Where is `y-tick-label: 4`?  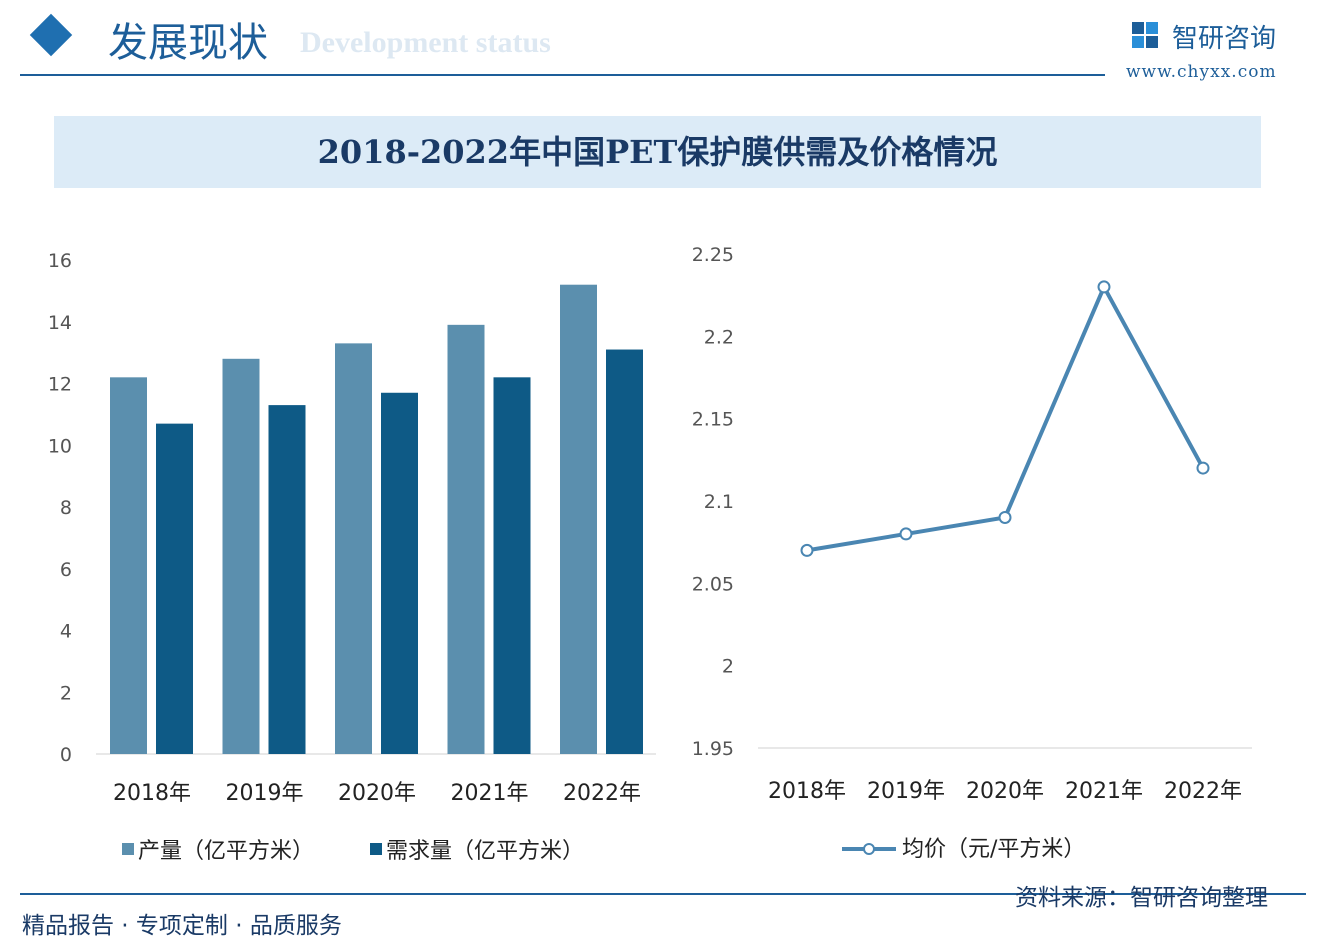 y-tick-label: 4 is located at coordinates (66, 632).